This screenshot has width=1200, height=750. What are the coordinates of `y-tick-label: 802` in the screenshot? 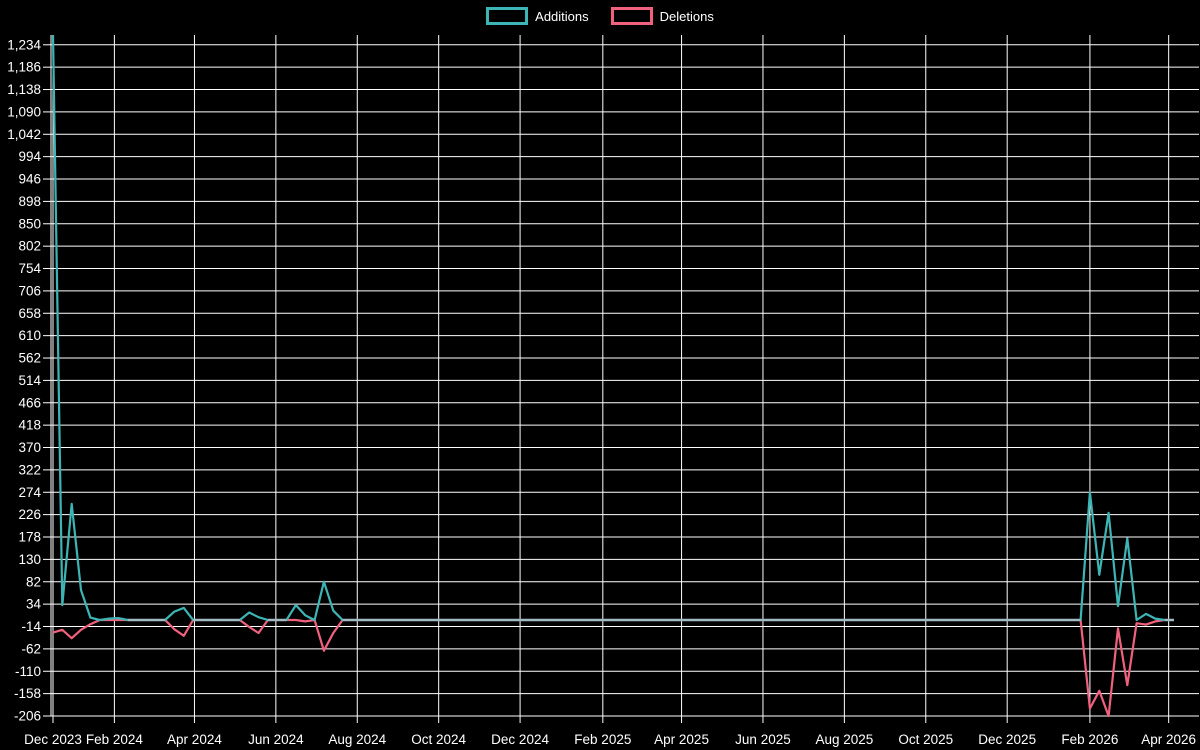 It's located at (29, 246).